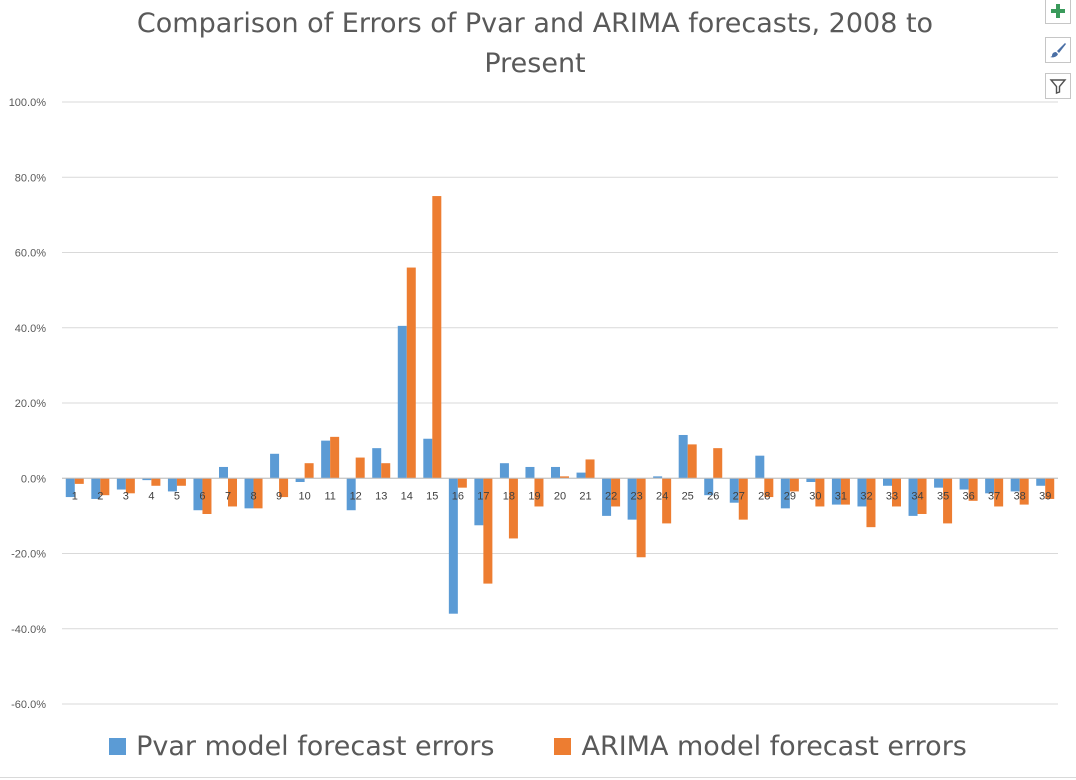 Image resolution: width=1076 pixels, height=780 pixels. I want to click on paintbrush-icon, so click(1058, 50).